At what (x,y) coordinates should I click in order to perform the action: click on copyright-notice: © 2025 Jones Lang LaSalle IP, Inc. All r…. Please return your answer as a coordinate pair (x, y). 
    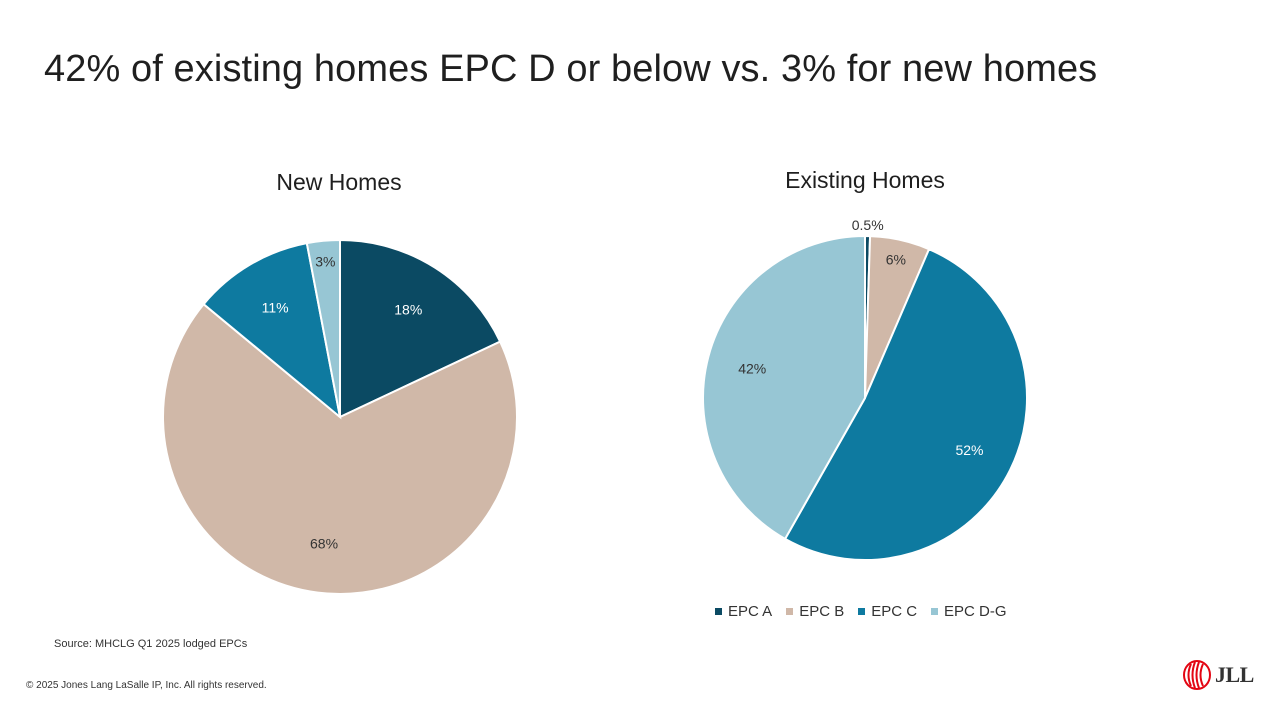
    Looking at the image, I should click on (146, 685).